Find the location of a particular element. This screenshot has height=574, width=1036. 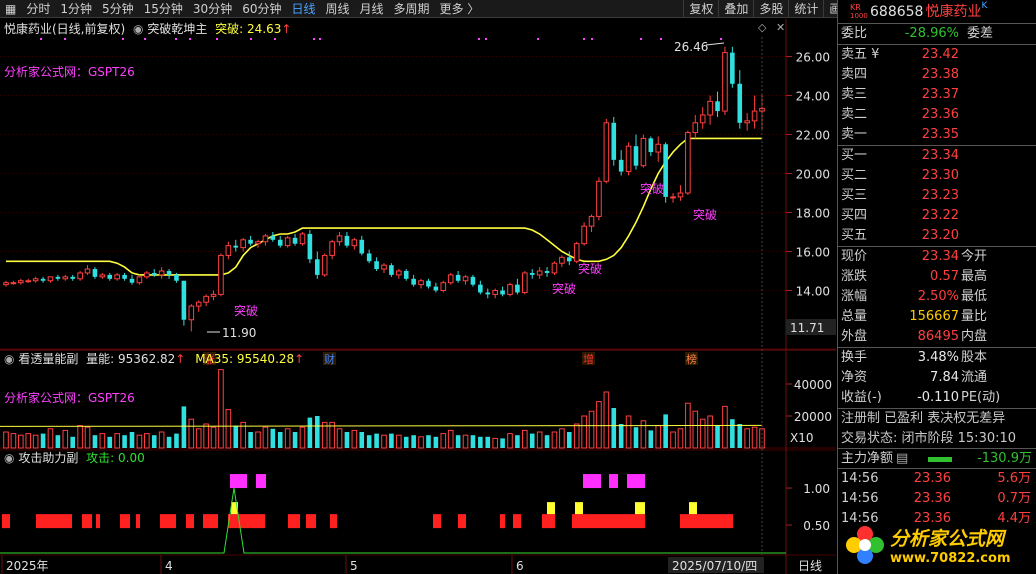

attack-settings-icon: ◉ is located at coordinates (9, 458).